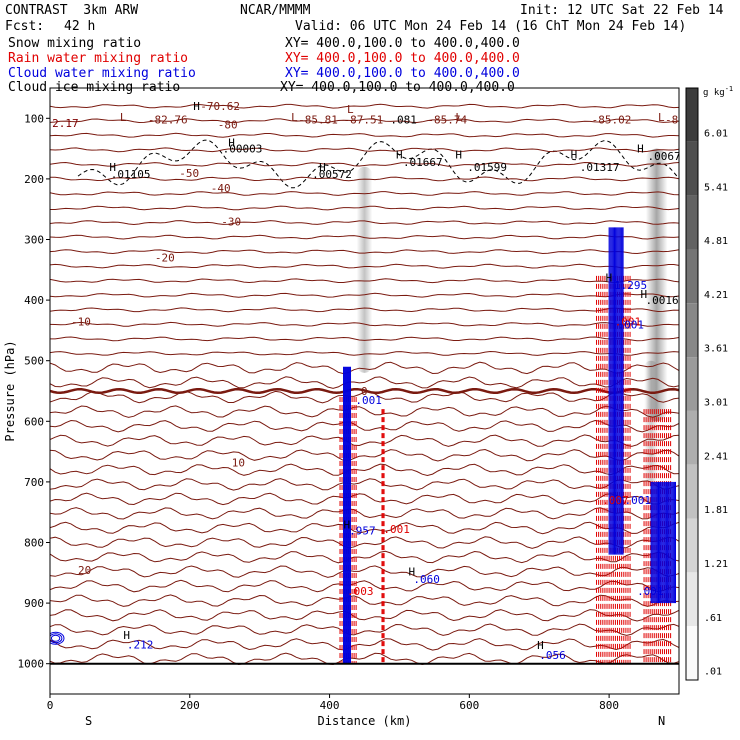 The height and width of the screenshot is (740, 740). I want to click on forecast-hours: 42 h, so click(80, 26).